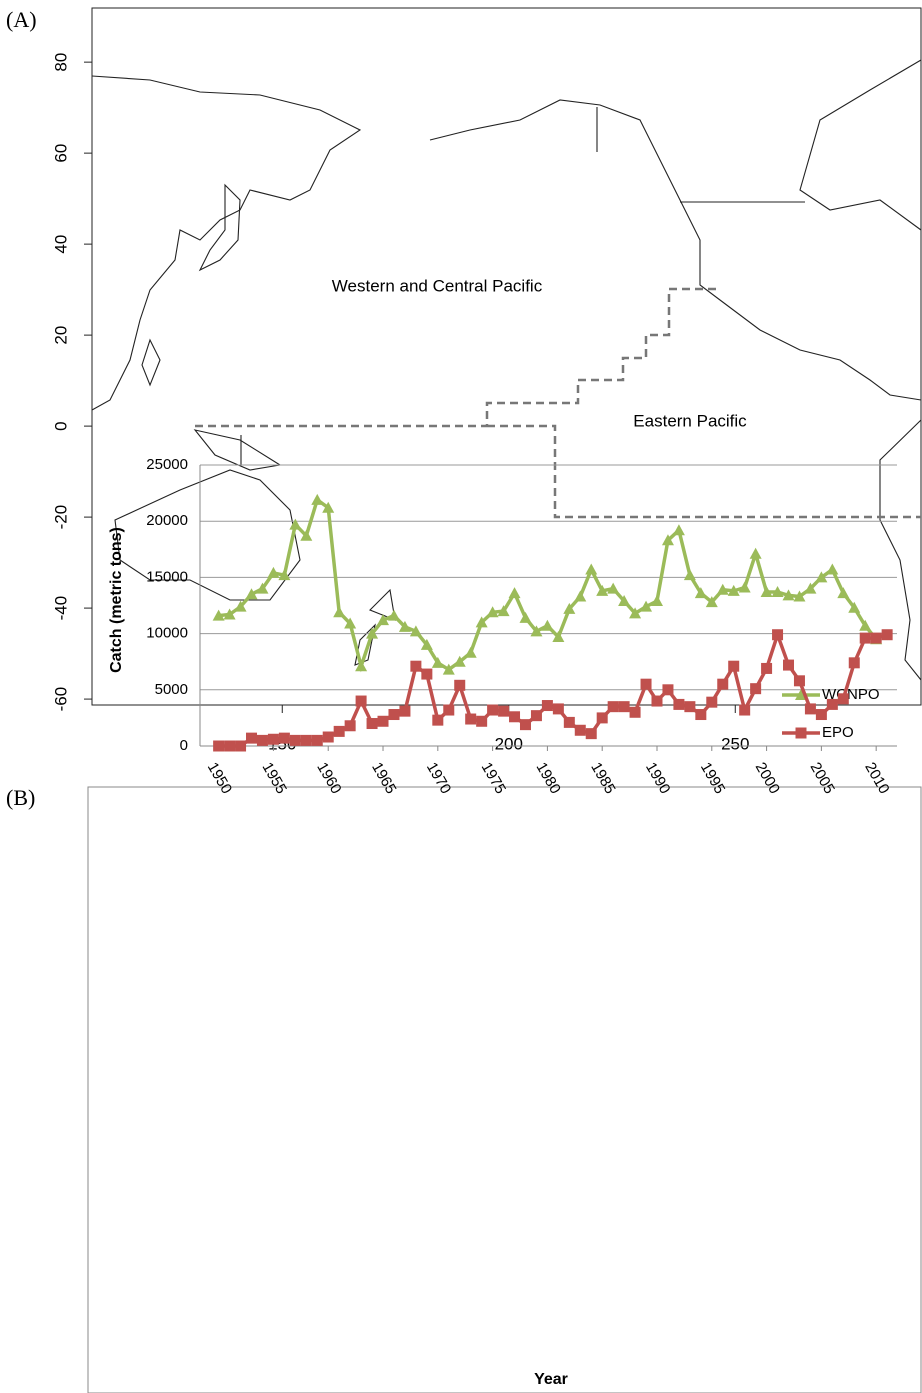 Image resolution: width=922 pixels, height=1393 pixels. What do you see at coordinates (553, 688) in the screenshot?
I see `series-line` at bounding box center [553, 688].